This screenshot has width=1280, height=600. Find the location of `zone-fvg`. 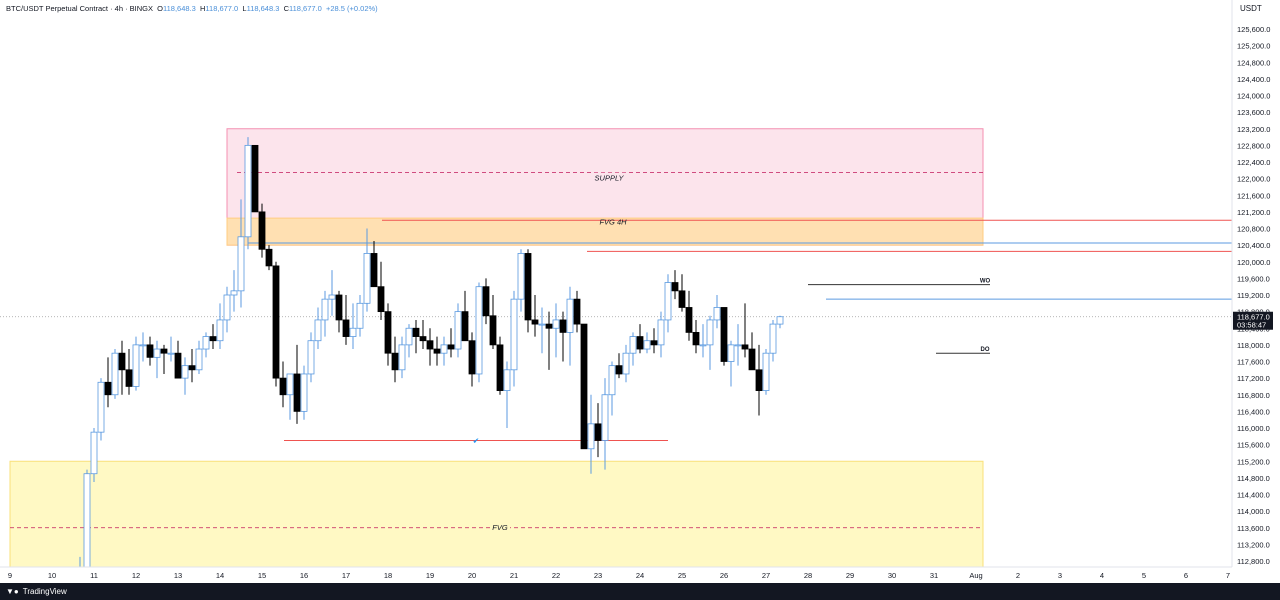

zone-fvg is located at coordinates (496, 514).